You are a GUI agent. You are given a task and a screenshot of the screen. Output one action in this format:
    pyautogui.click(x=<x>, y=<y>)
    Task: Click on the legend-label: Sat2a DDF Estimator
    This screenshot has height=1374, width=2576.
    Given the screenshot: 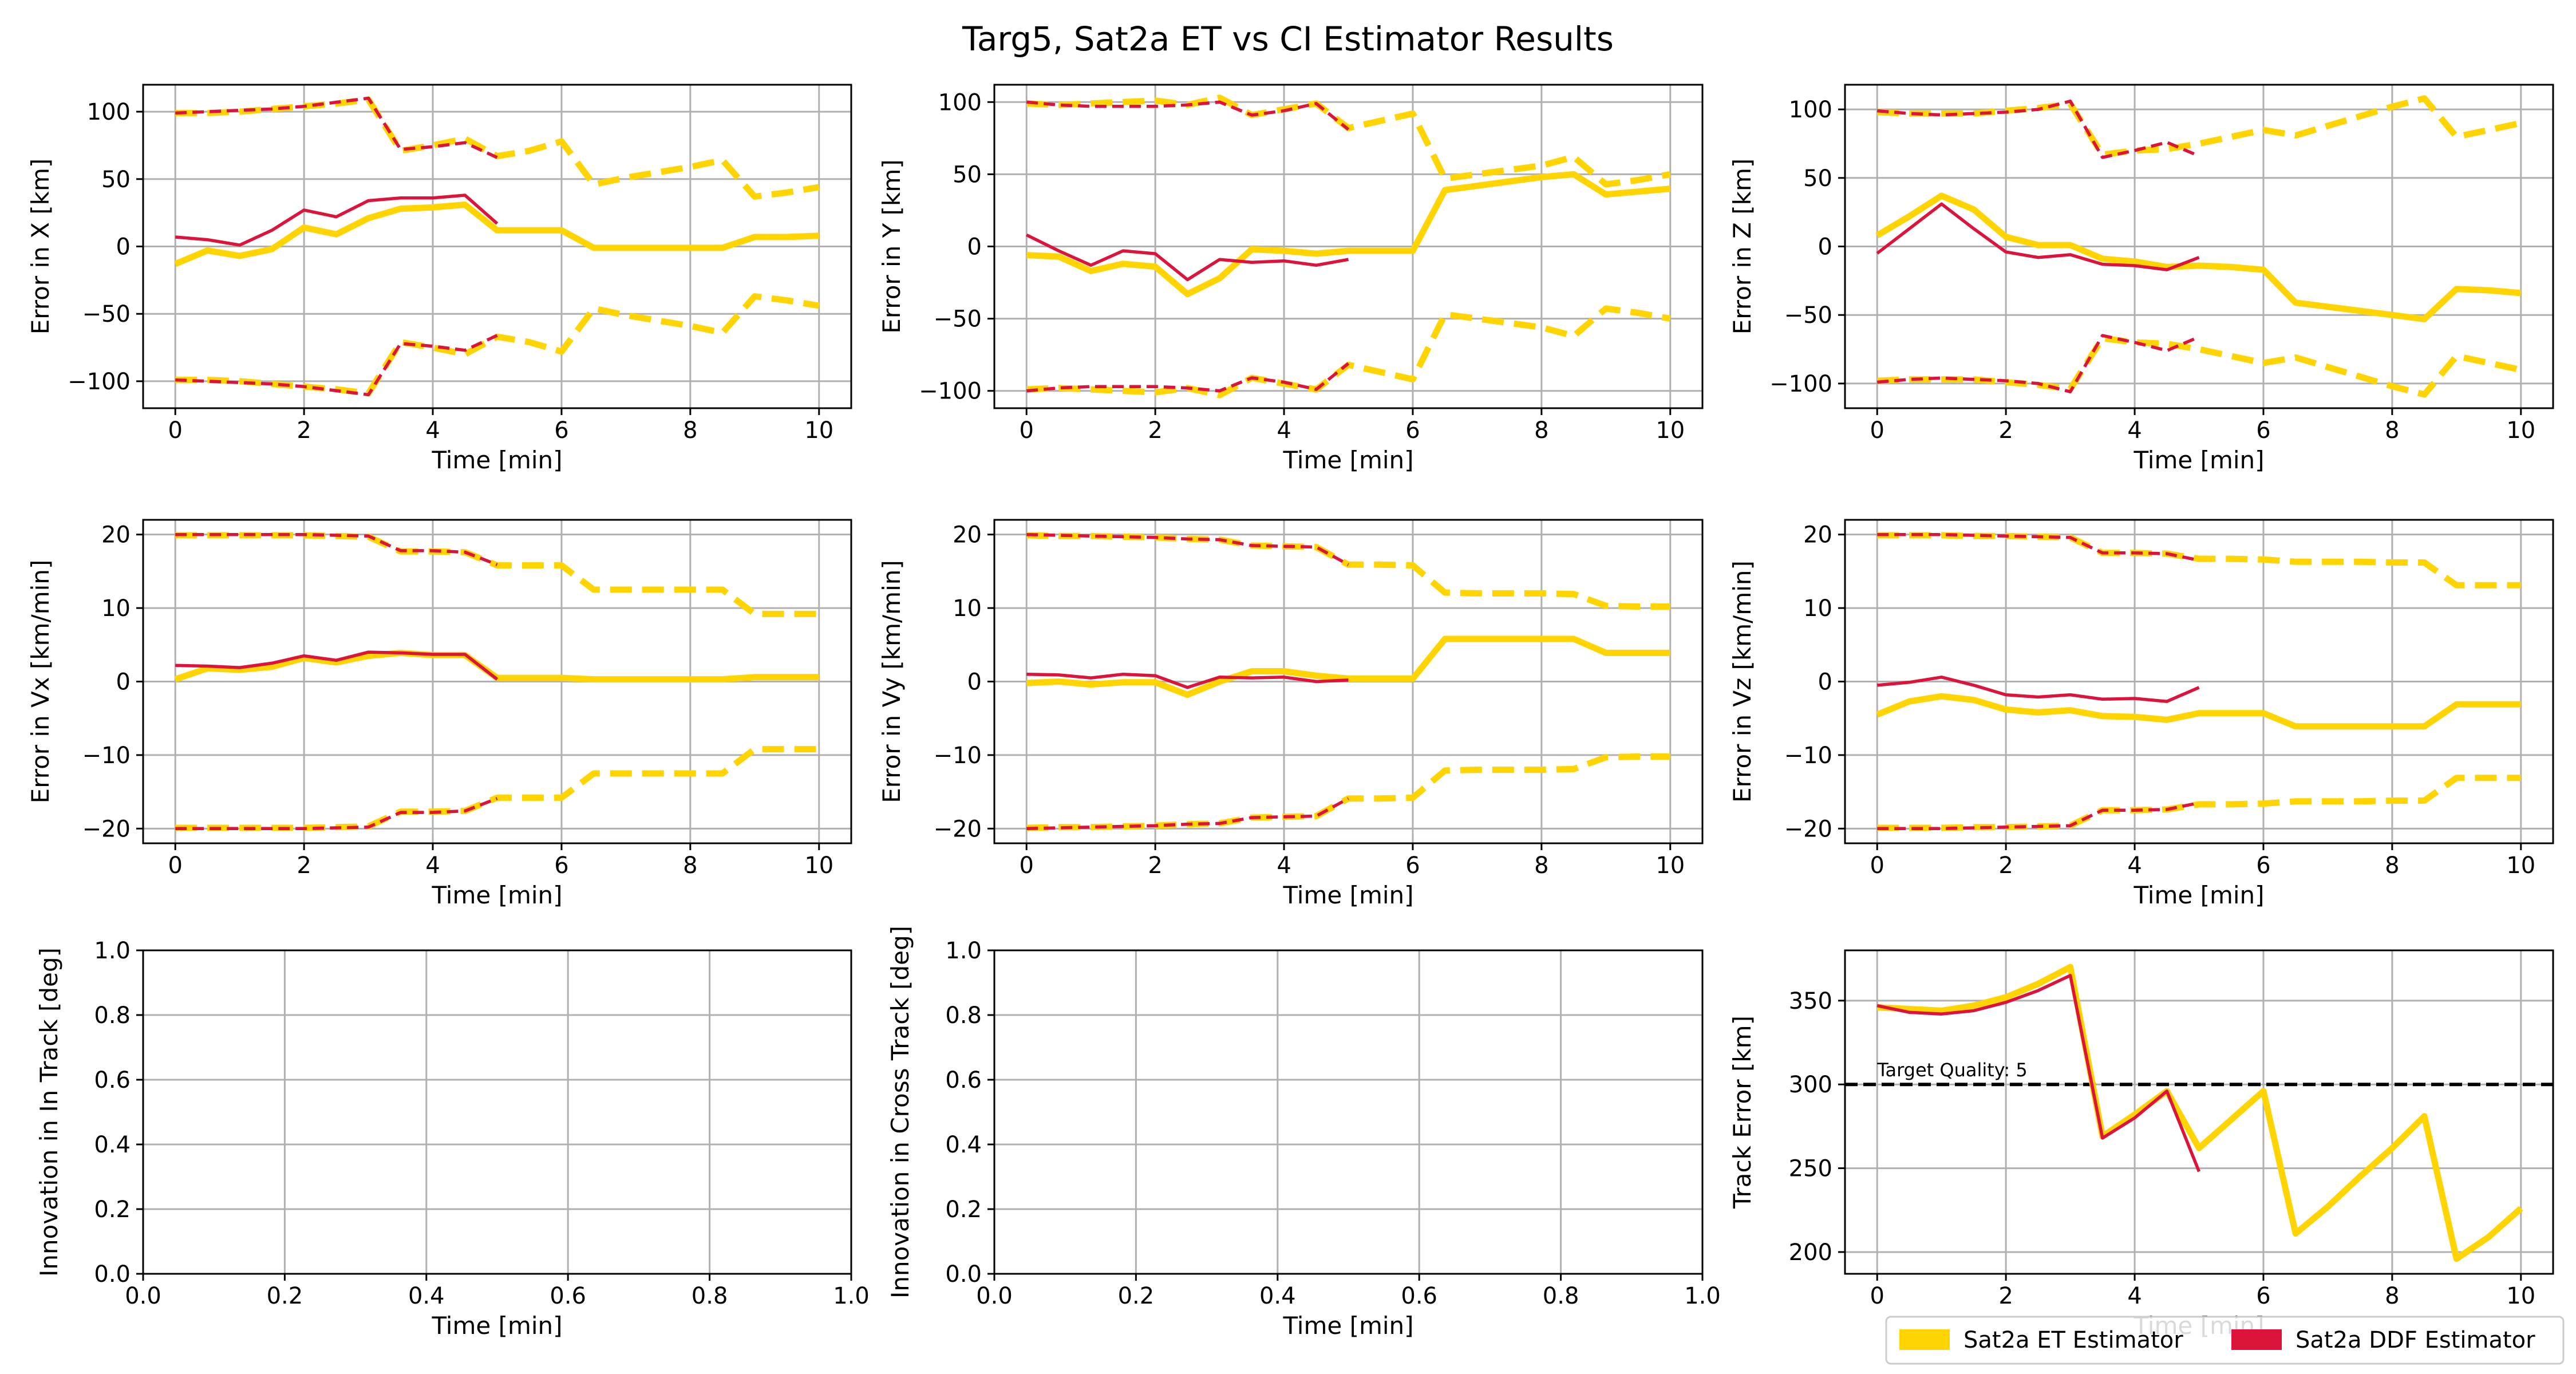 What is the action you would take?
    pyautogui.click(x=2415, y=1340)
    